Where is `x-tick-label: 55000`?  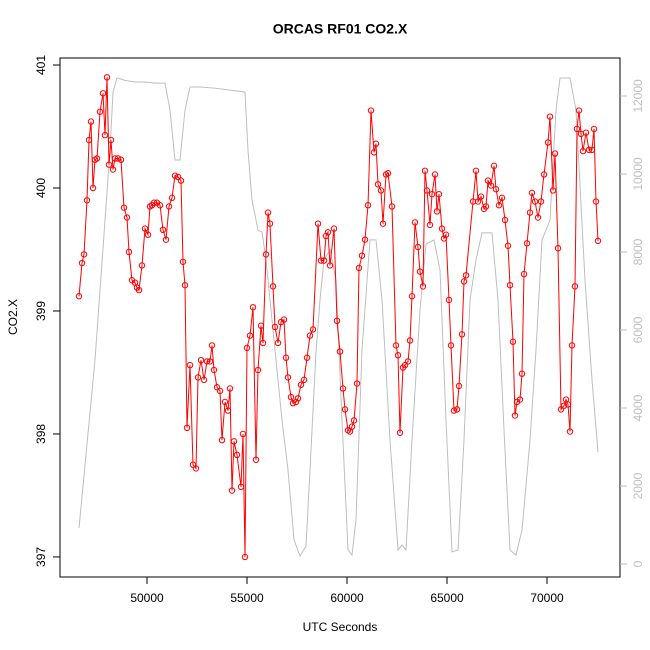 x-tick-label: 55000 is located at coordinates (247, 598).